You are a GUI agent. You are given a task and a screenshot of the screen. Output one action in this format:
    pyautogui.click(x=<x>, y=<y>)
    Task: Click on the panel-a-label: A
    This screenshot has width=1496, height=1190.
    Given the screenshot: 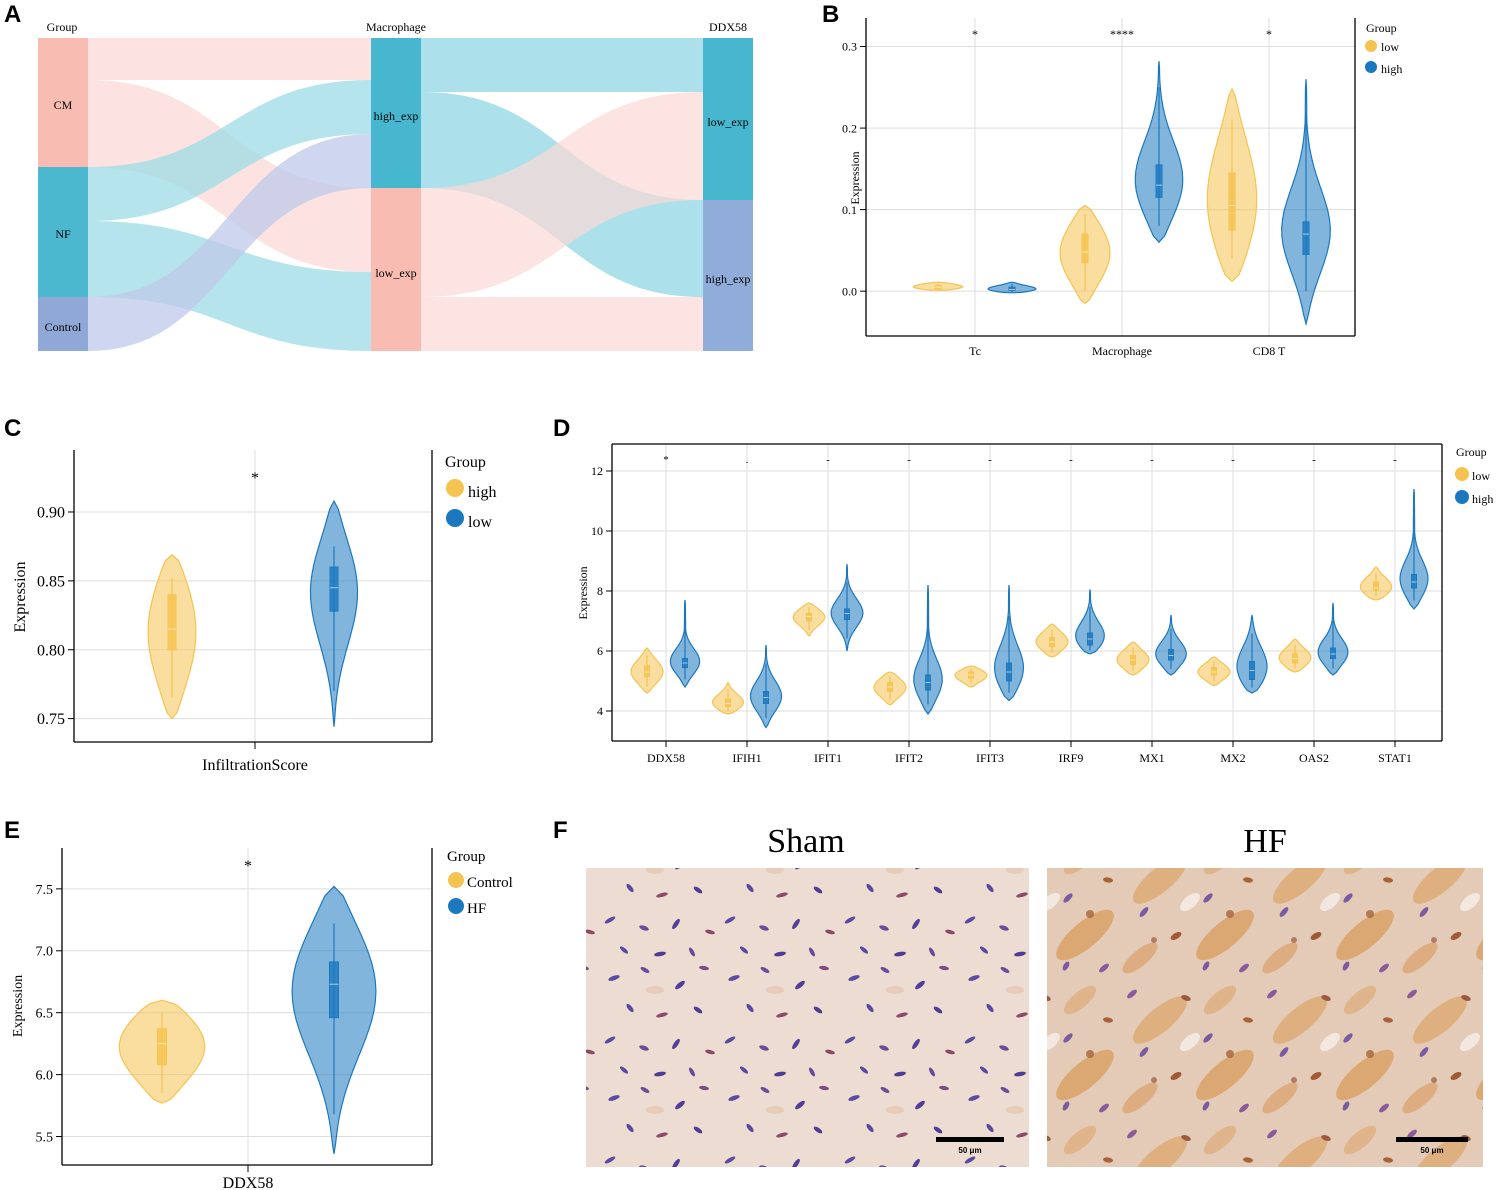 What is the action you would take?
    pyautogui.click(x=12, y=14)
    